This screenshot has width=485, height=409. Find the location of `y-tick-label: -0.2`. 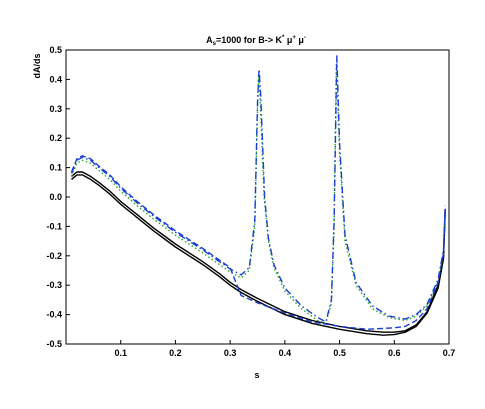

y-tick-label: -0.2 is located at coordinates (54, 256).